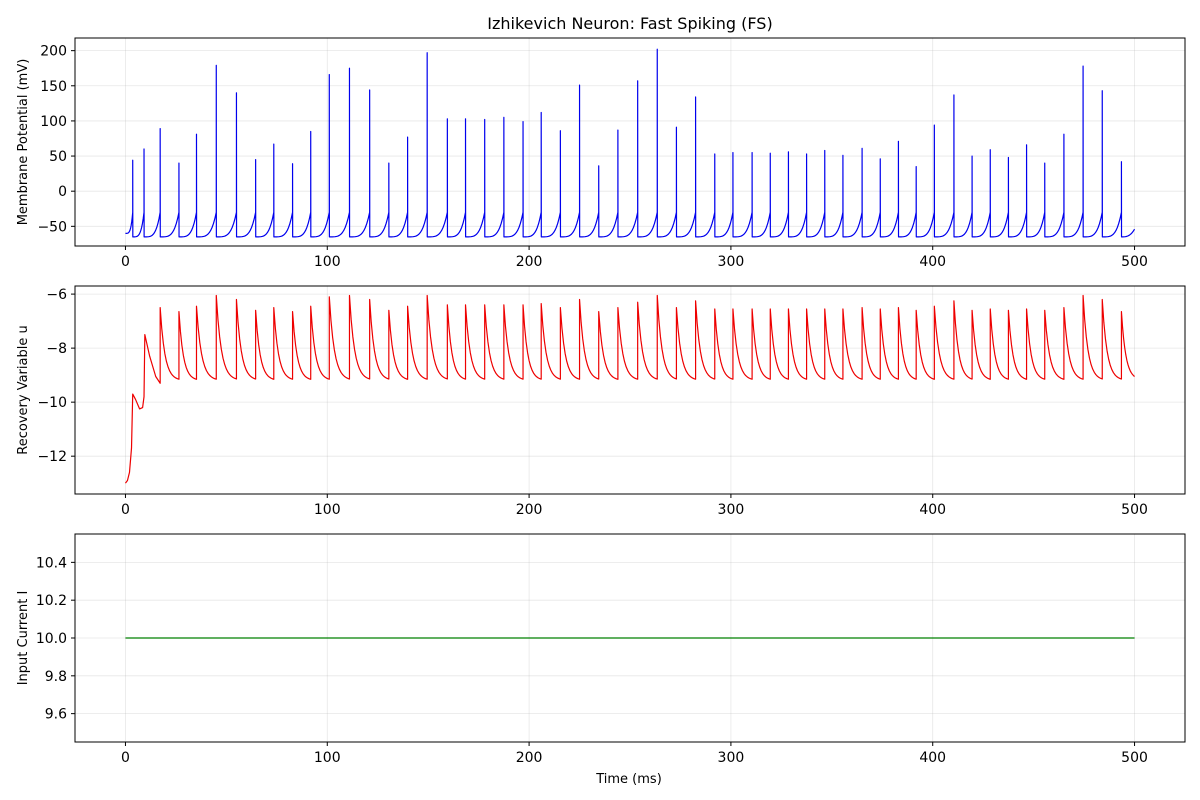 The height and width of the screenshot is (800, 1200). Describe the element at coordinates (53, 52) in the screenshot. I see `y-tick-label: 200` at that location.